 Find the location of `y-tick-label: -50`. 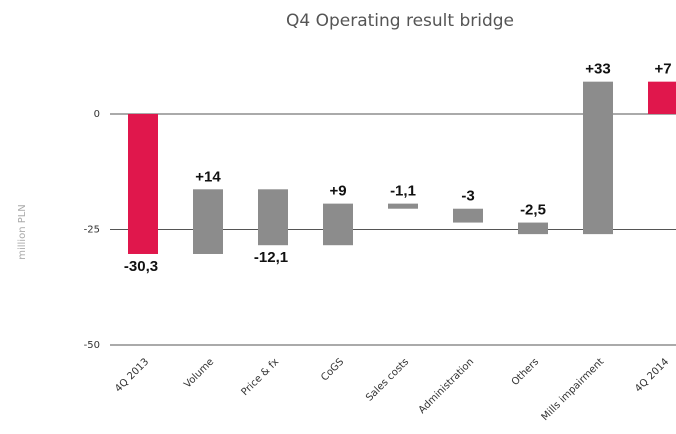

y-tick-label: -50 is located at coordinates (92, 345).